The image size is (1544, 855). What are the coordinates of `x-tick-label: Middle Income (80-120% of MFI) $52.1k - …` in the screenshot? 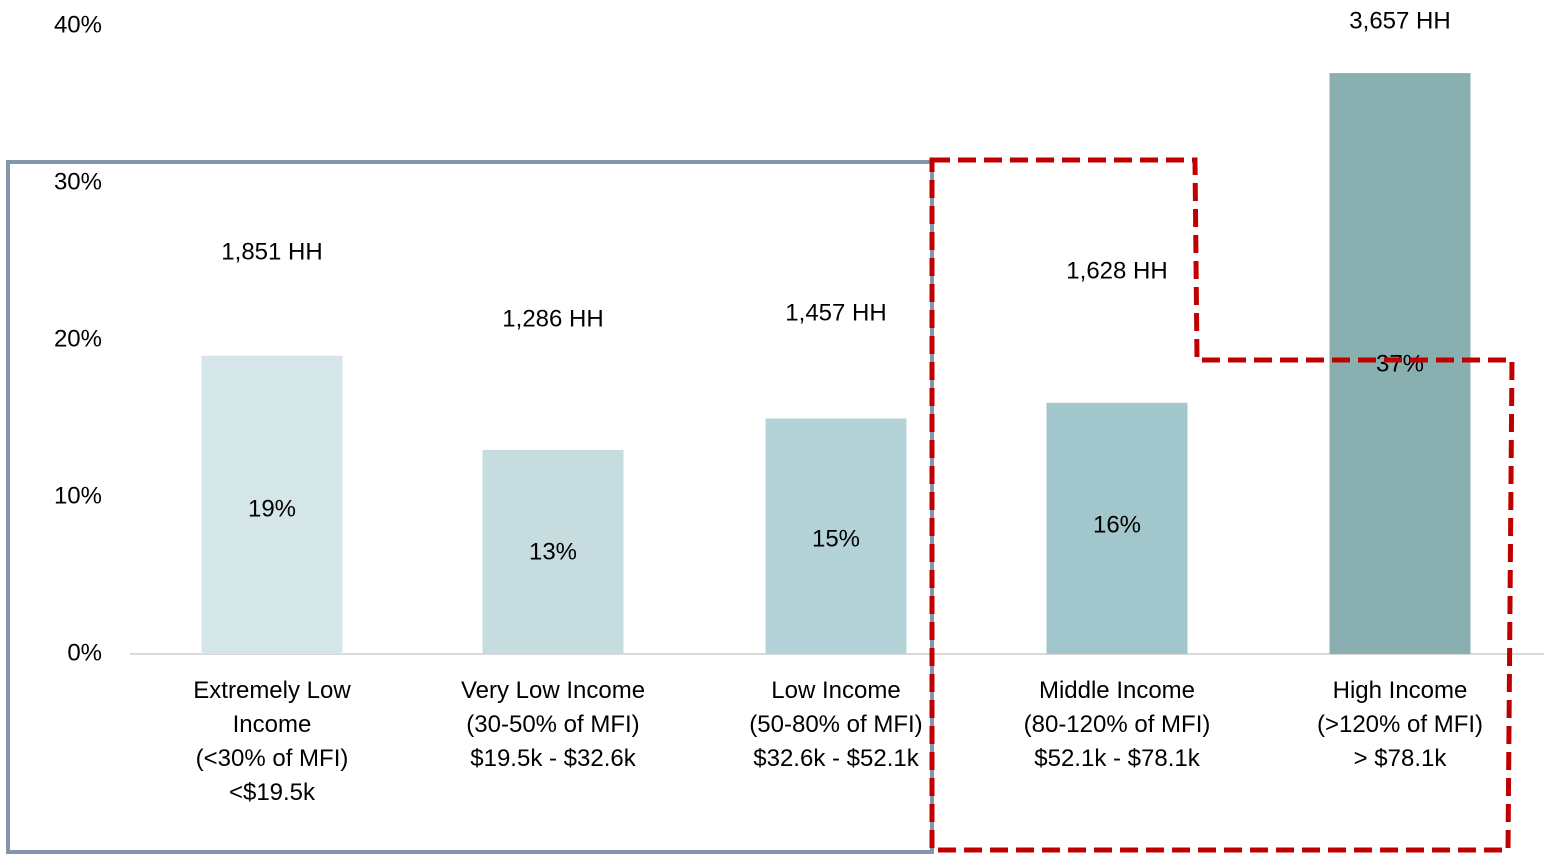 It's located at (1117, 724).